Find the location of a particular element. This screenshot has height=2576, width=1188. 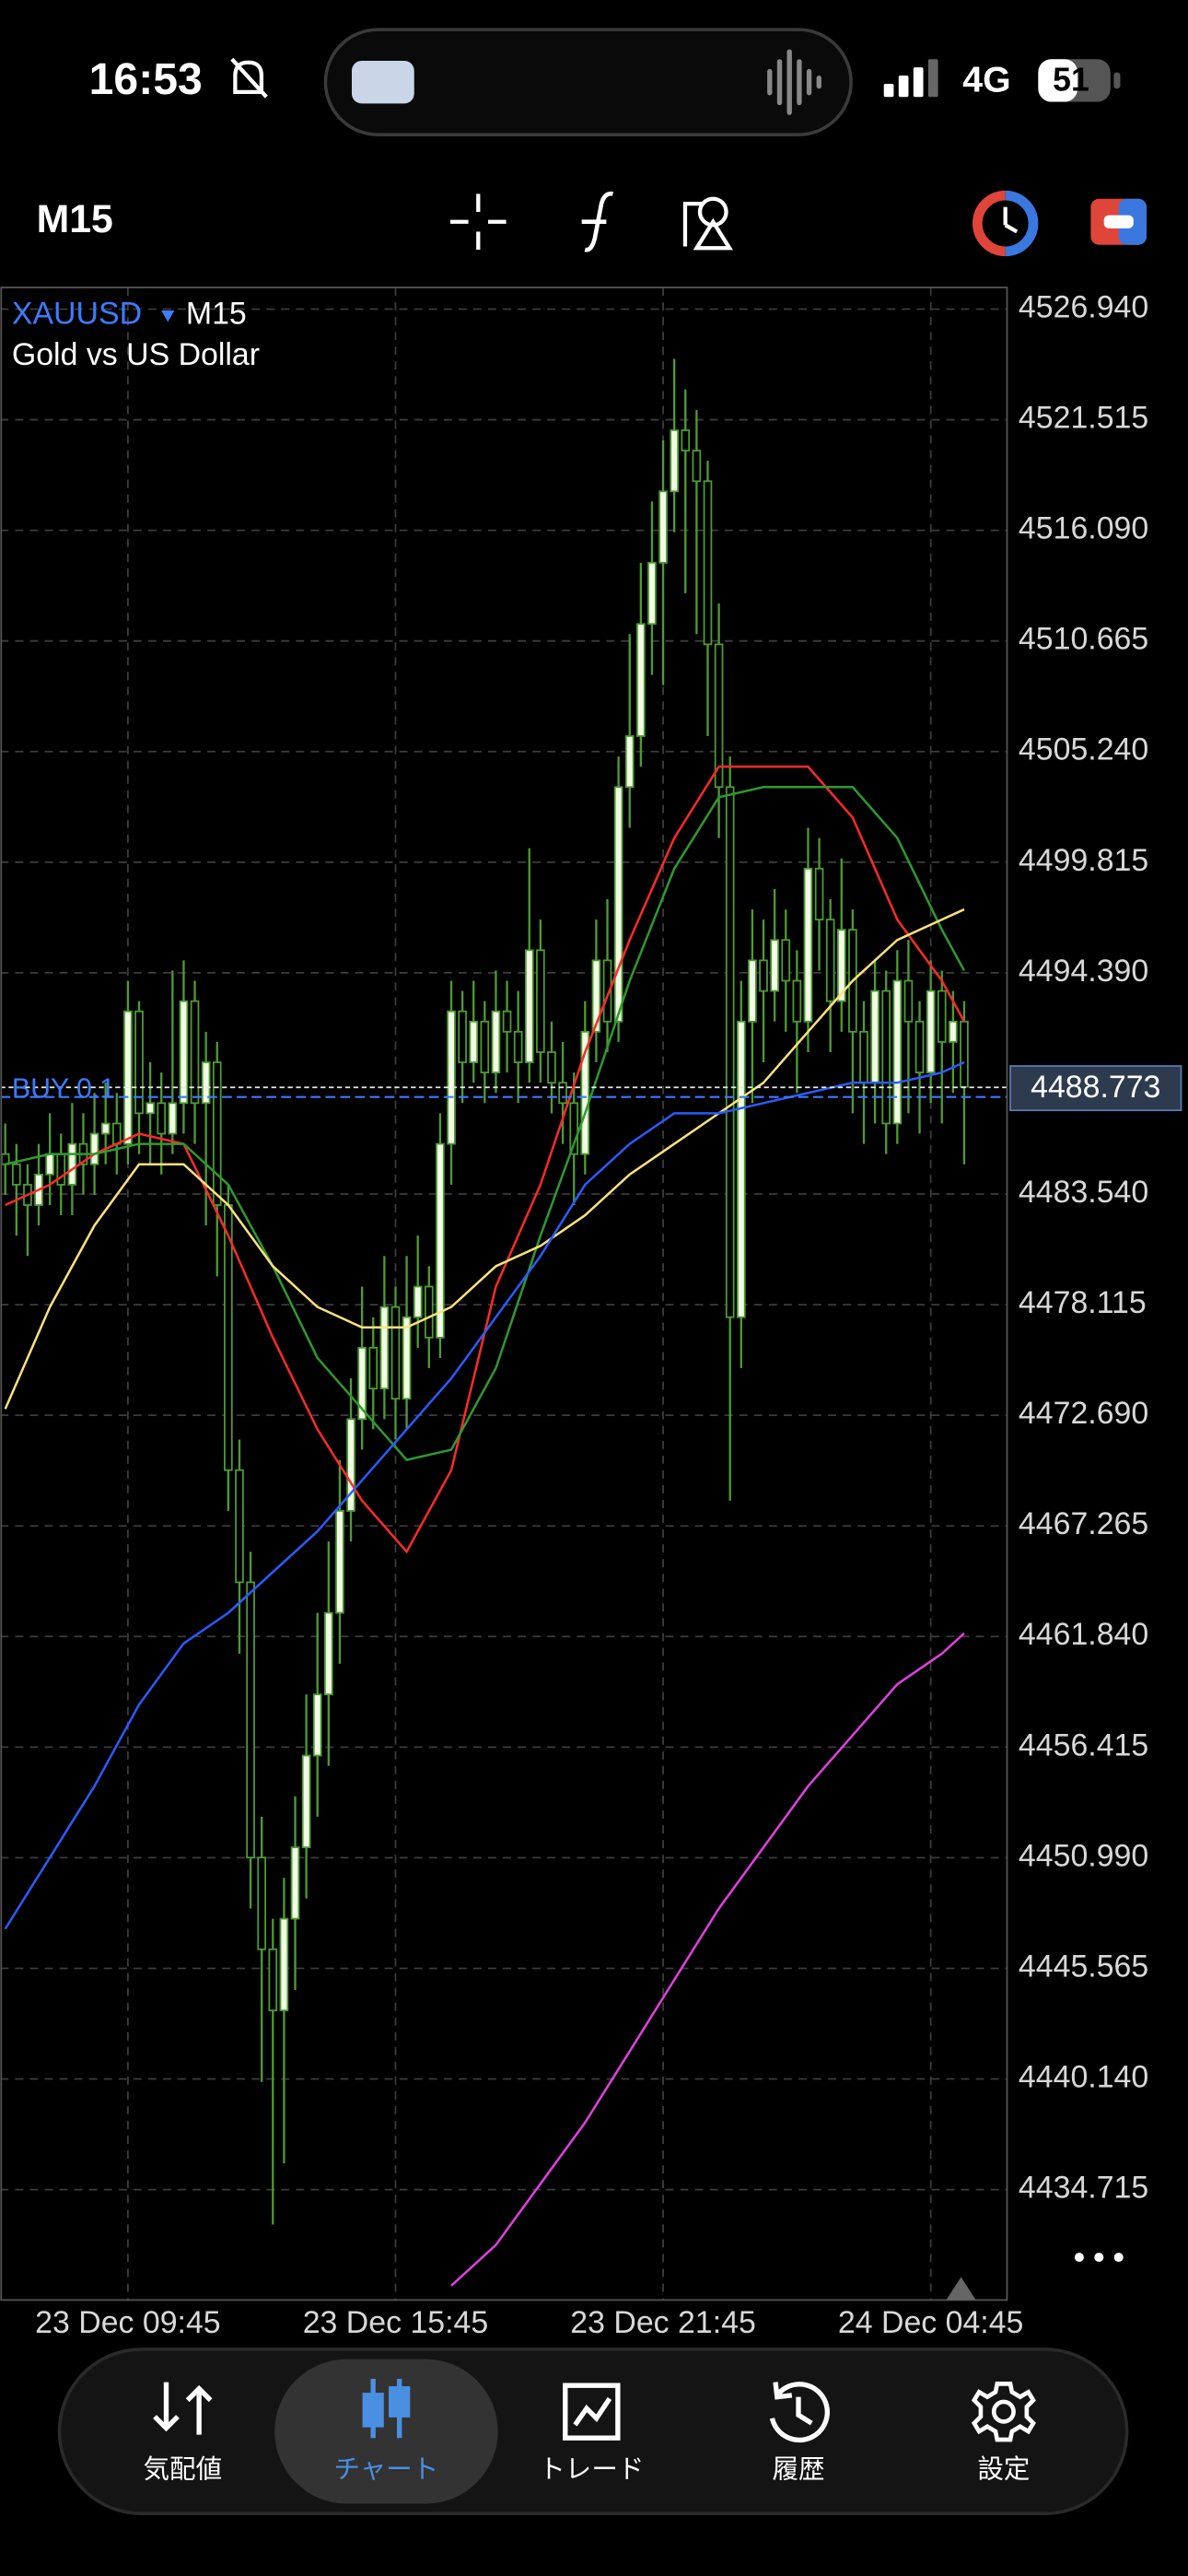

tabs: 気配値 チャート トレード 履歴 設定 is located at coordinates (590, 2431).